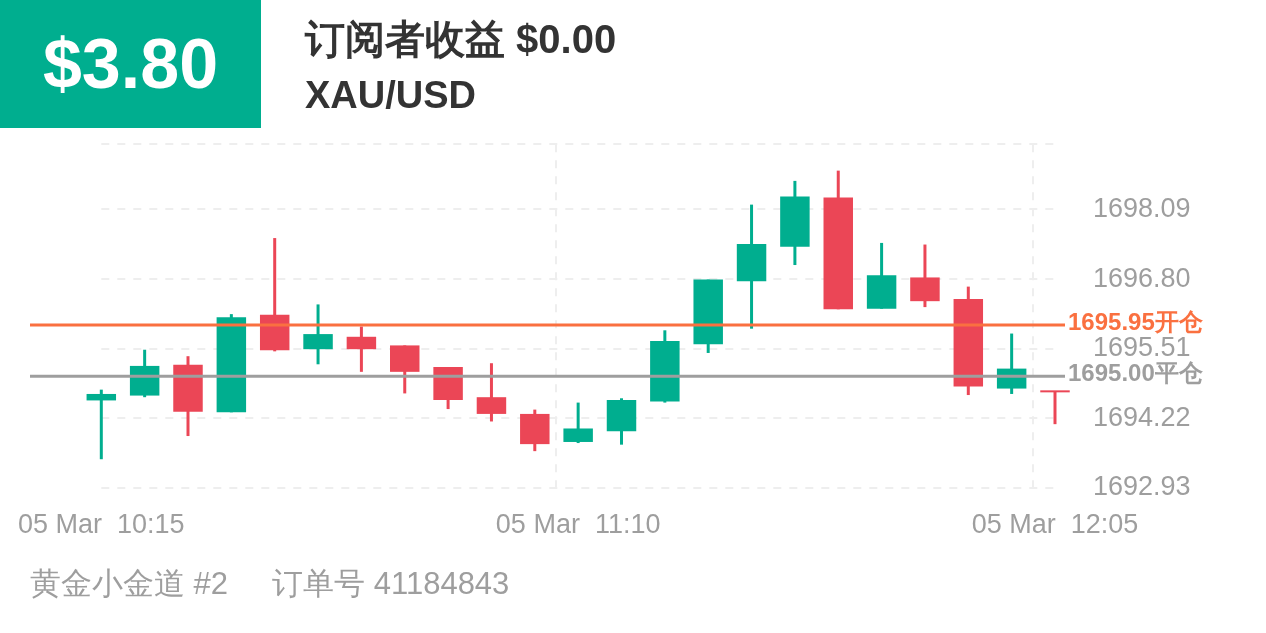  Describe the element at coordinates (1142, 277) in the screenshot. I see `y-tick-label: 1696.80` at that location.